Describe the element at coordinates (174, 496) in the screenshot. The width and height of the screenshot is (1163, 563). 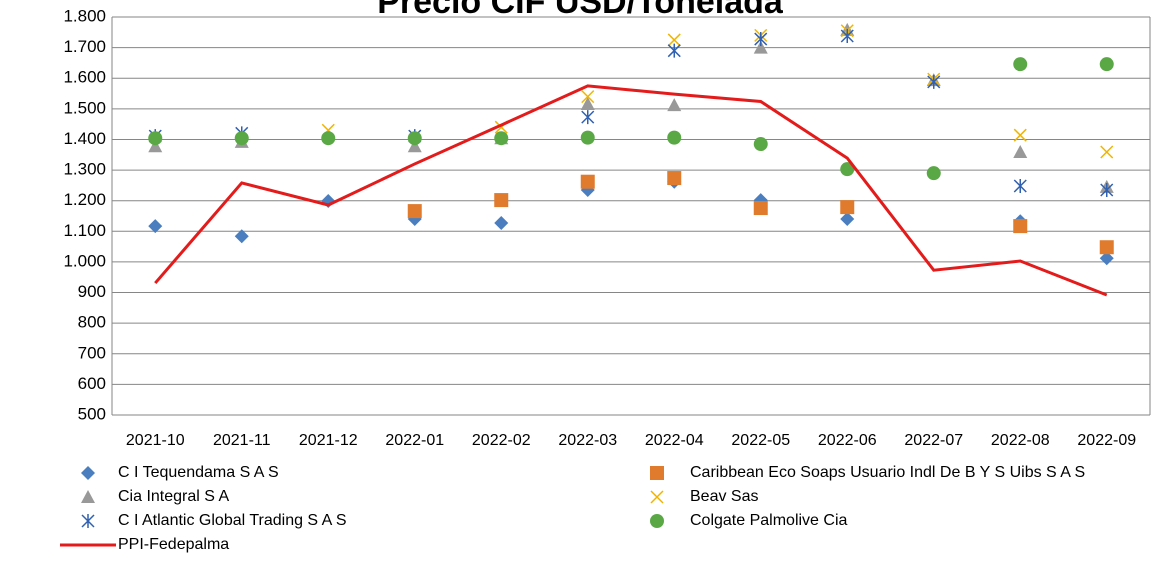
I see `legend-label: Cia Integral S A` at that location.